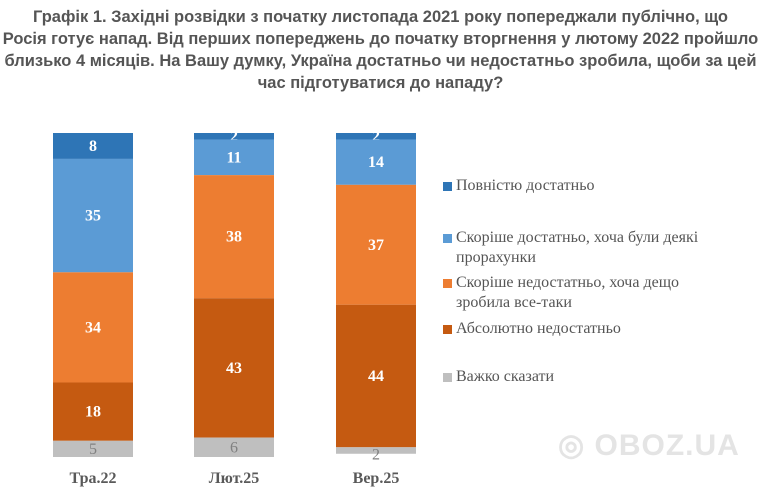 Image resolution: width=761 pixels, height=502 pixels. I want to click on data-label: 14, so click(376, 162).